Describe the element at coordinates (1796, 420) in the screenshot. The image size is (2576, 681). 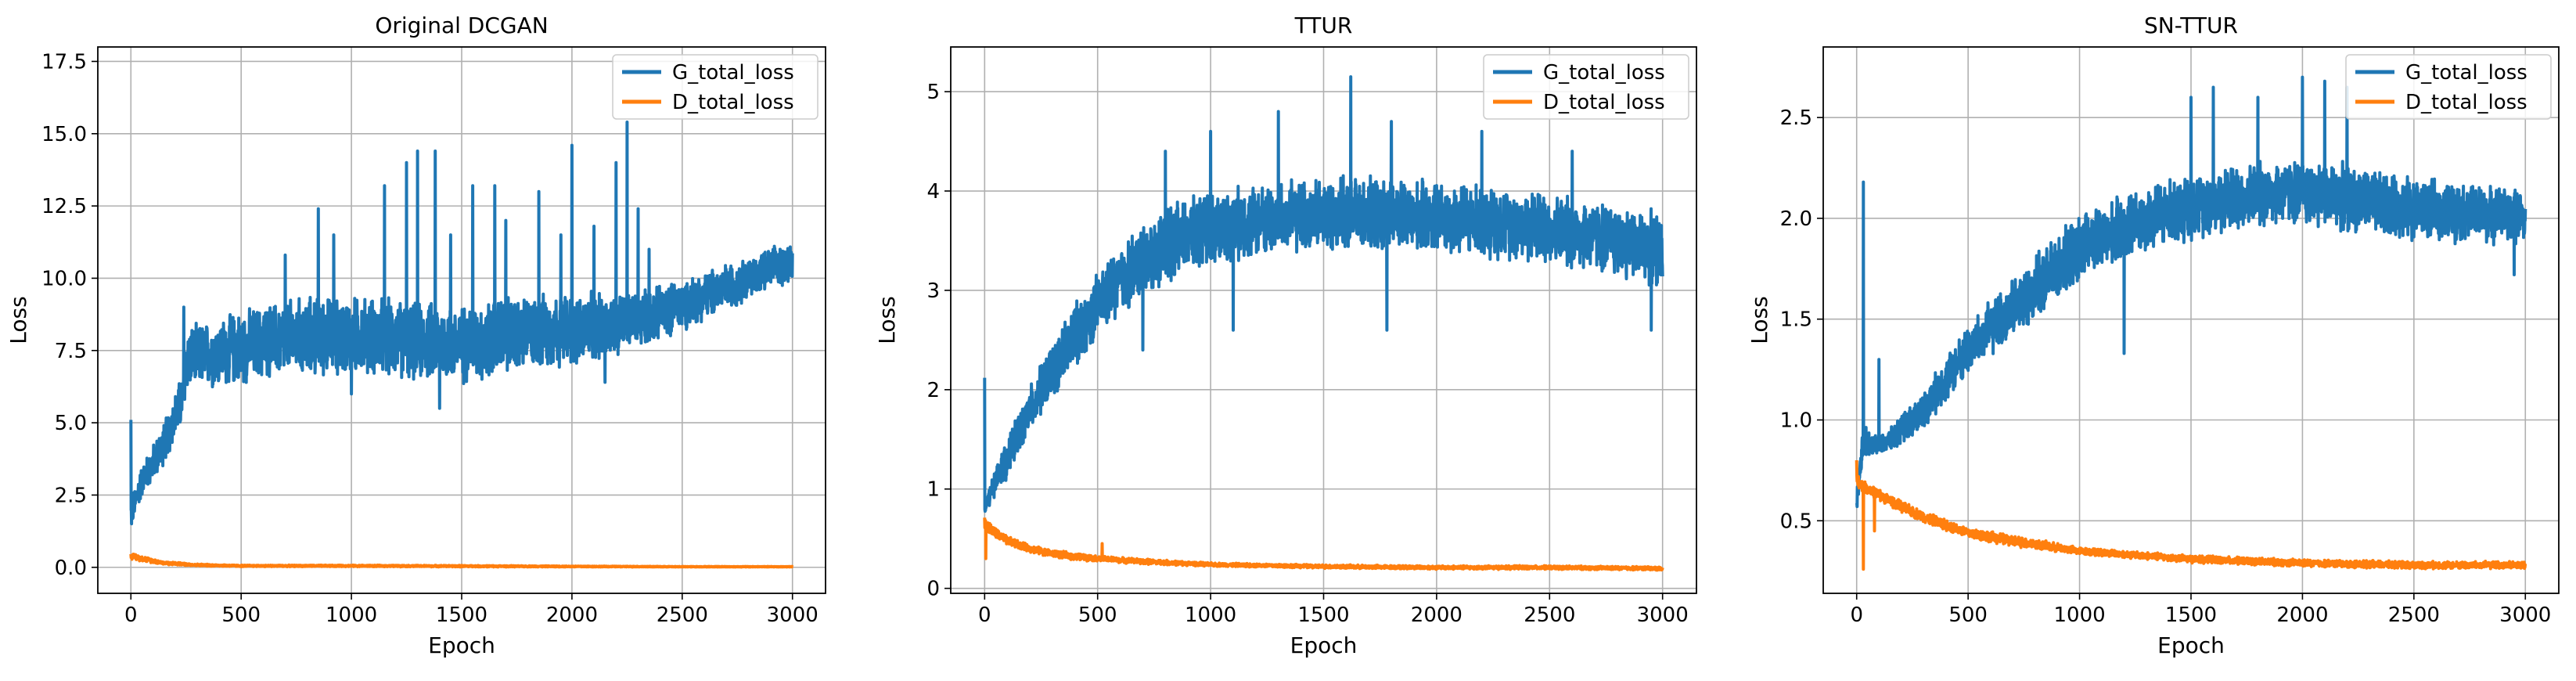
I see `y-tick-label: 1.0` at that location.